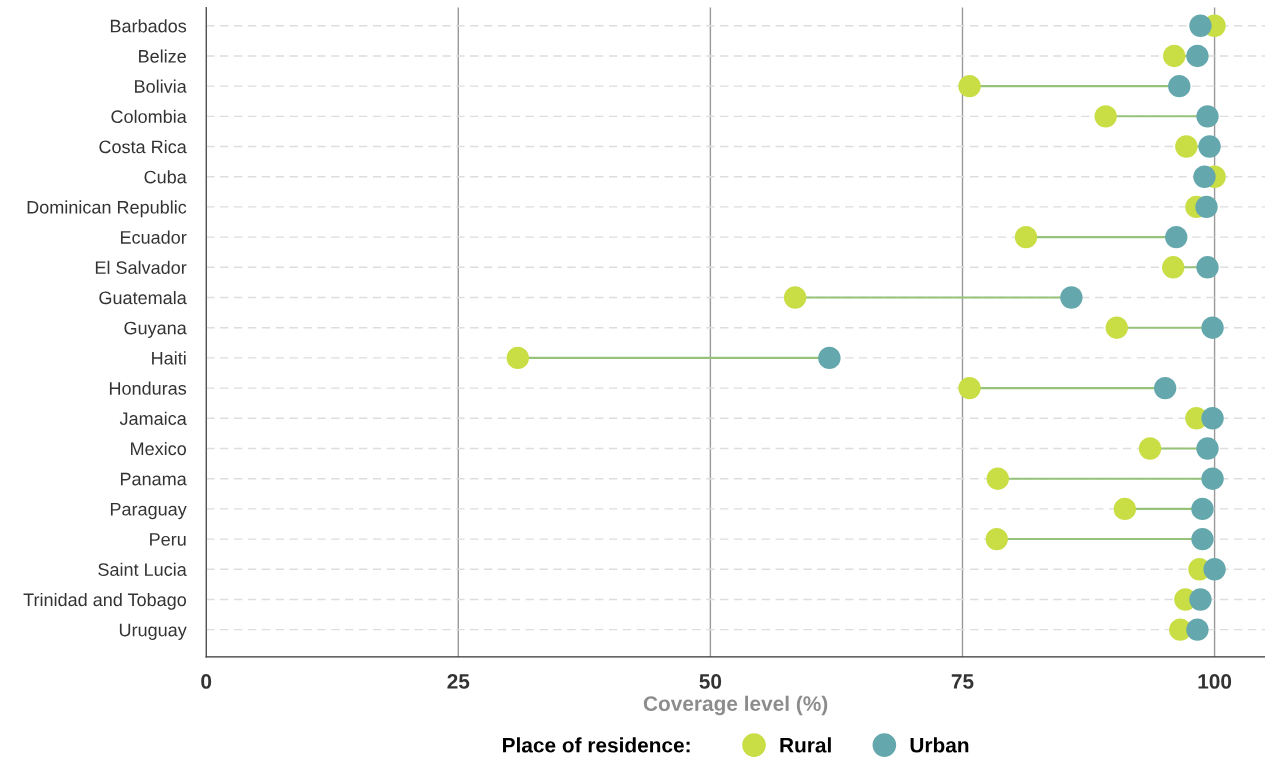 This screenshot has height=762, width=1265. I want to click on x-axis-title: Coverage level (%), so click(735, 705).